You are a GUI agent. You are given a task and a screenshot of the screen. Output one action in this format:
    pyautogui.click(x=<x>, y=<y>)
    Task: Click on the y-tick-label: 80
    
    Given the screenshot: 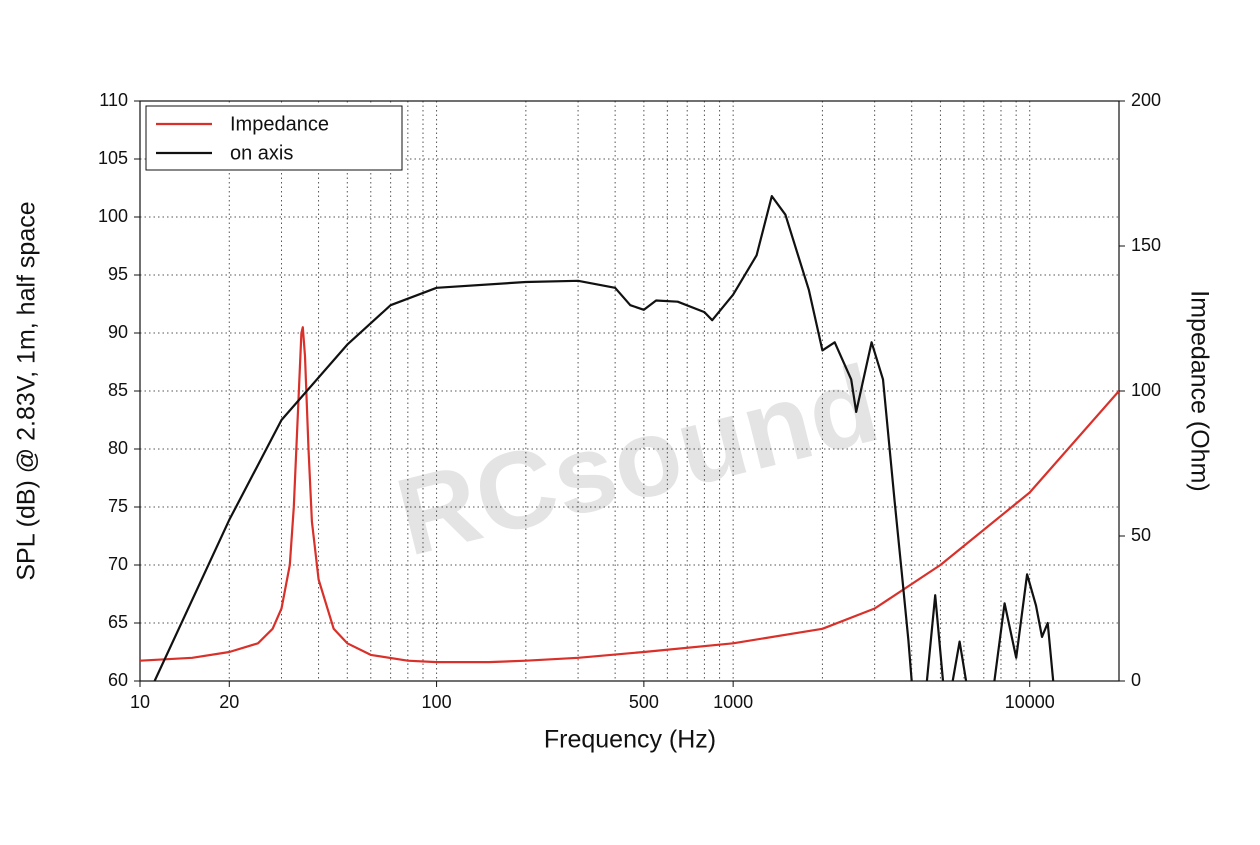 What is the action you would take?
    pyautogui.click(x=118, y=448)
    